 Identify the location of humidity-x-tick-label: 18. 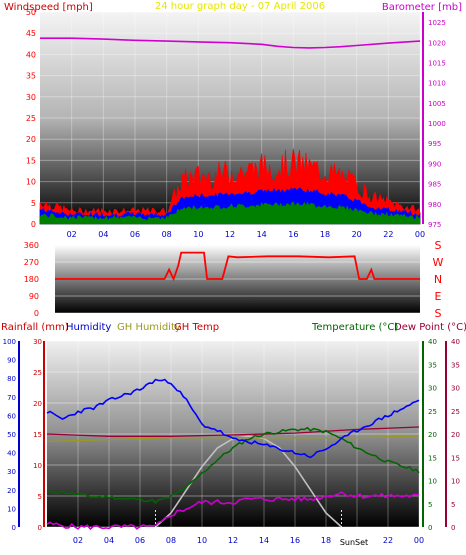
(326, 540).